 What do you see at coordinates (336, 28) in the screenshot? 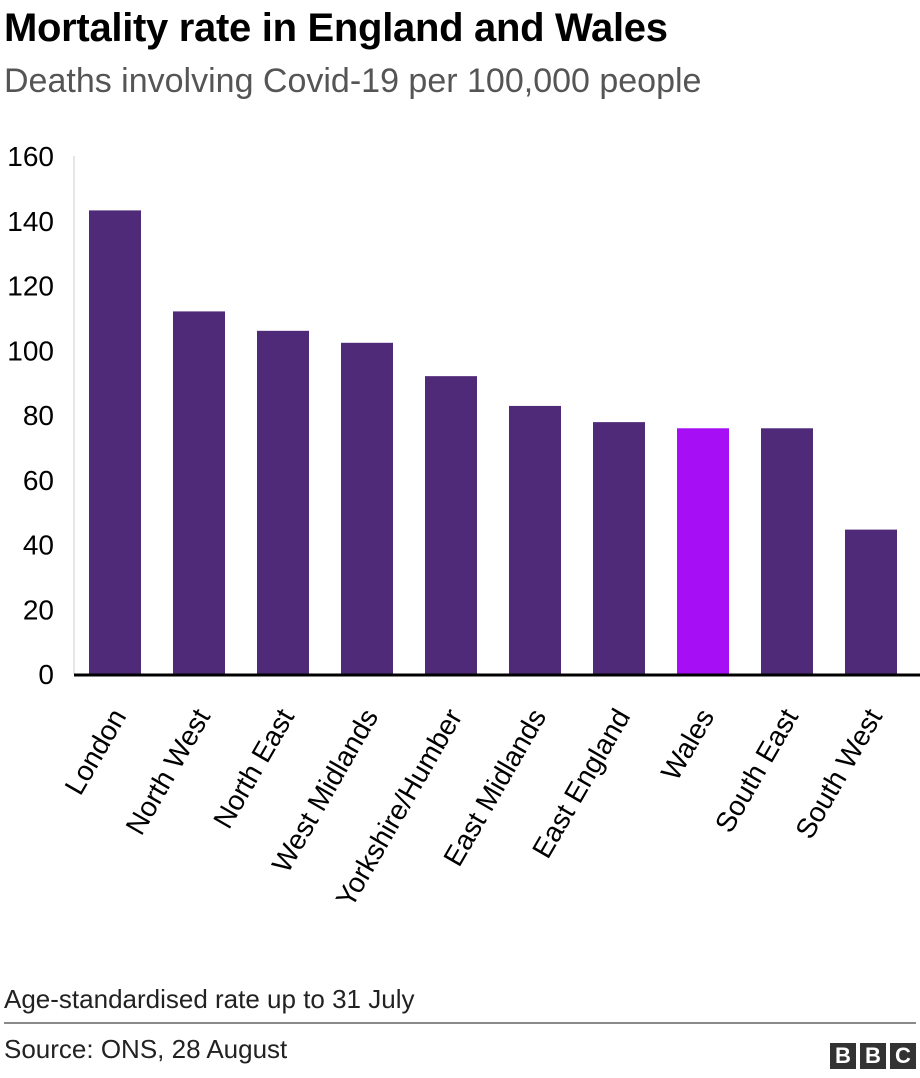
I see `chart-title: Mortality rate in England and Wales` at bounding box center [336, 28].